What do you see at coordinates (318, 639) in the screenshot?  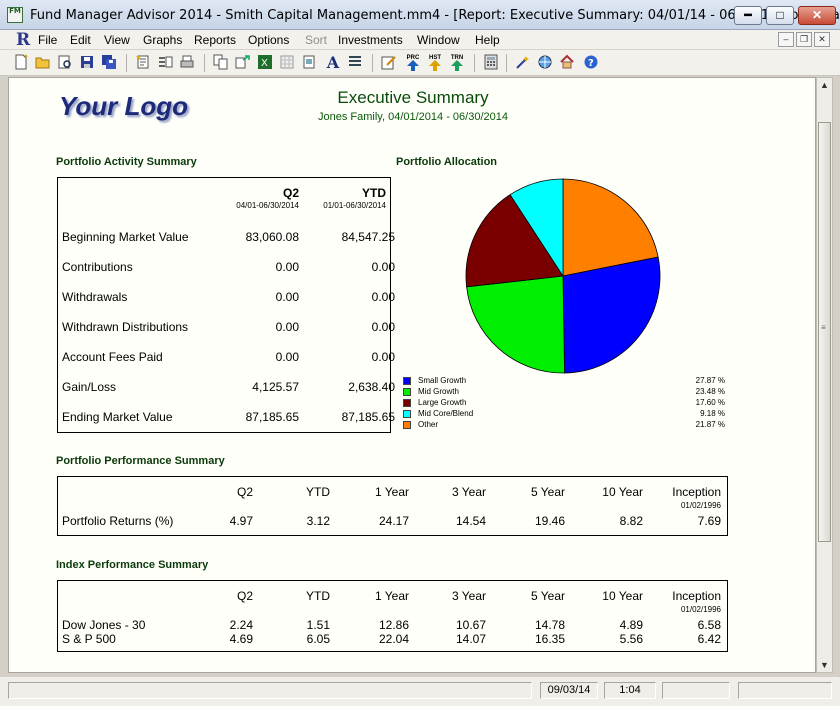 I see `index-row-value: 6.05` at bounding box center [318, 639].